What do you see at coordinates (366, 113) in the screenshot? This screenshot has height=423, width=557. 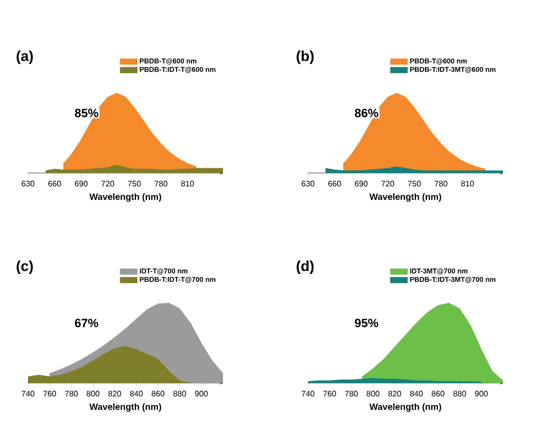 I see `annotation: 86%` at bounding box center [366, 113].